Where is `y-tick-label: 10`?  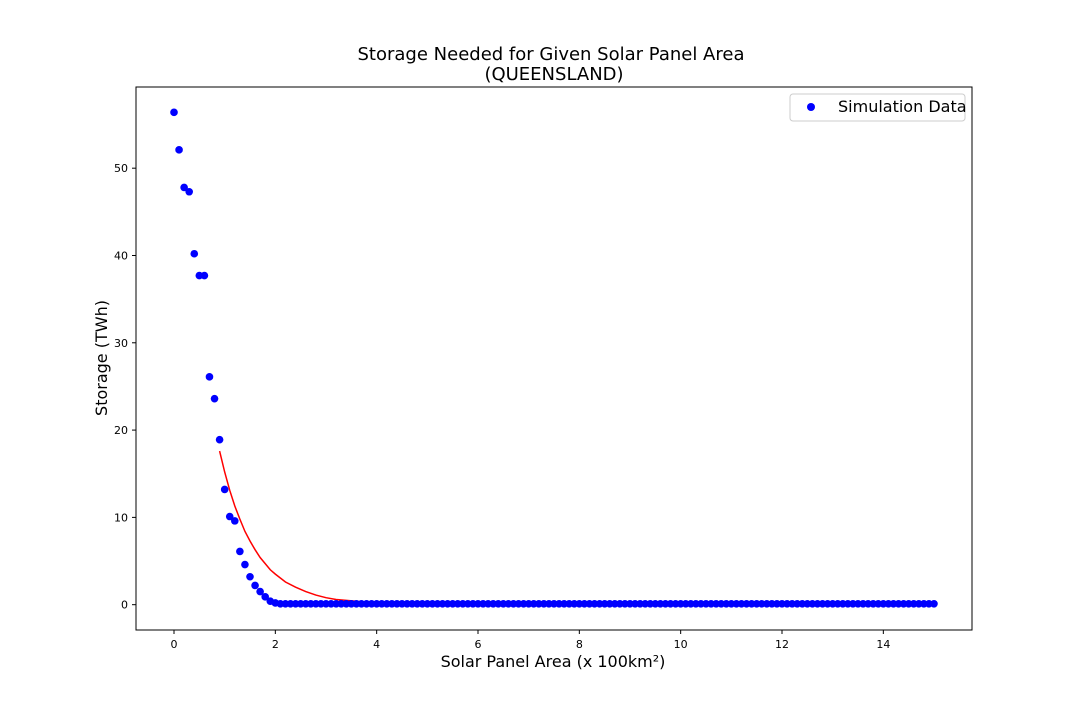 y-tick-label: 10 is located at coordinates (121, 517).